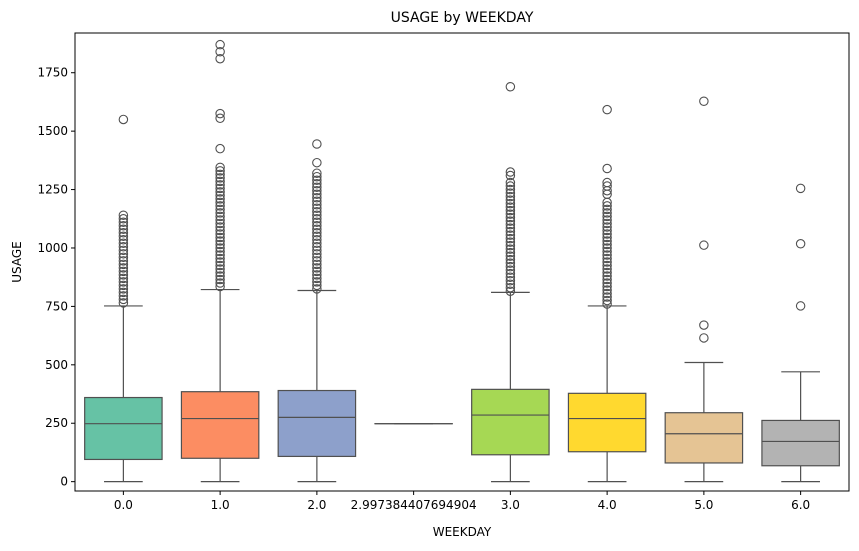  Describe the element at coordinates (17, 262) in the screenshot. I see `y-axis-label: USAGE` at that location.